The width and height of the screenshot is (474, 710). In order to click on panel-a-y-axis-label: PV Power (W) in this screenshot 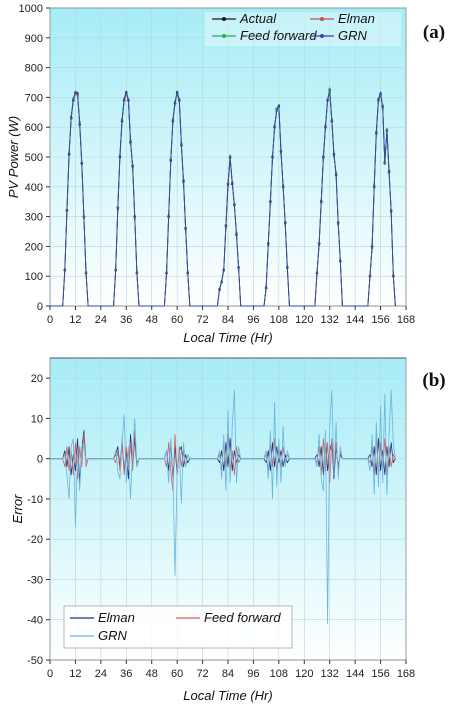, I will do `click(13, 157)`.